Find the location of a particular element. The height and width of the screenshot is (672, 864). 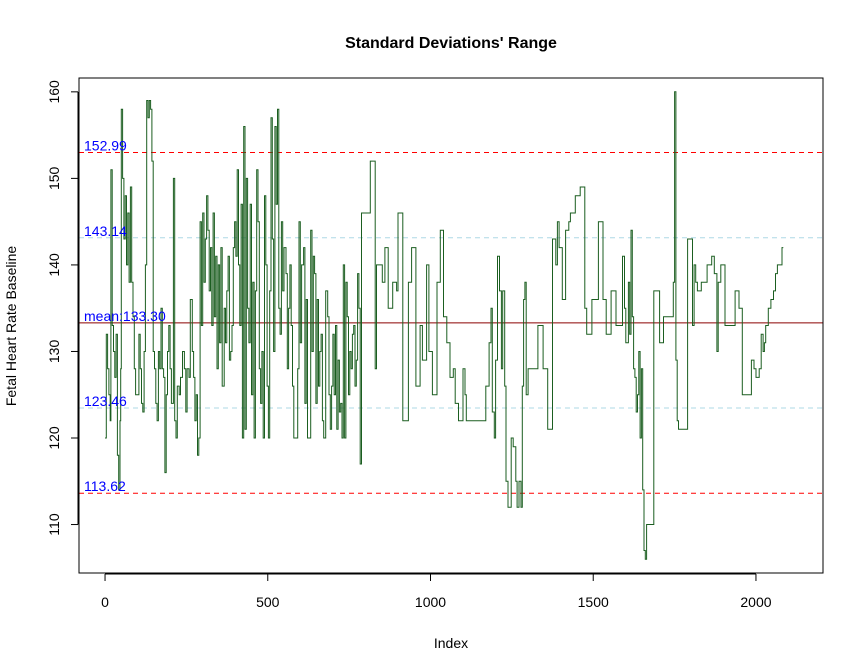

x-axis: 0 500 1000 1500 2000 is located at coordinates (436, 591).